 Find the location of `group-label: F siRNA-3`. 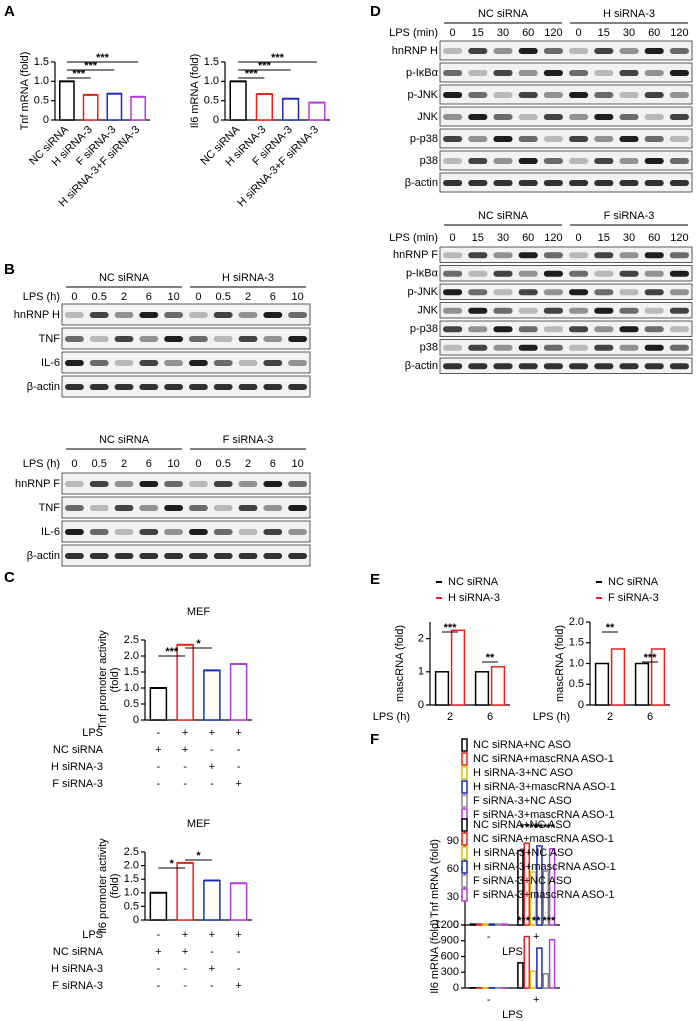

group-label: F siRNA-3 is located at coordinates (629, 216).